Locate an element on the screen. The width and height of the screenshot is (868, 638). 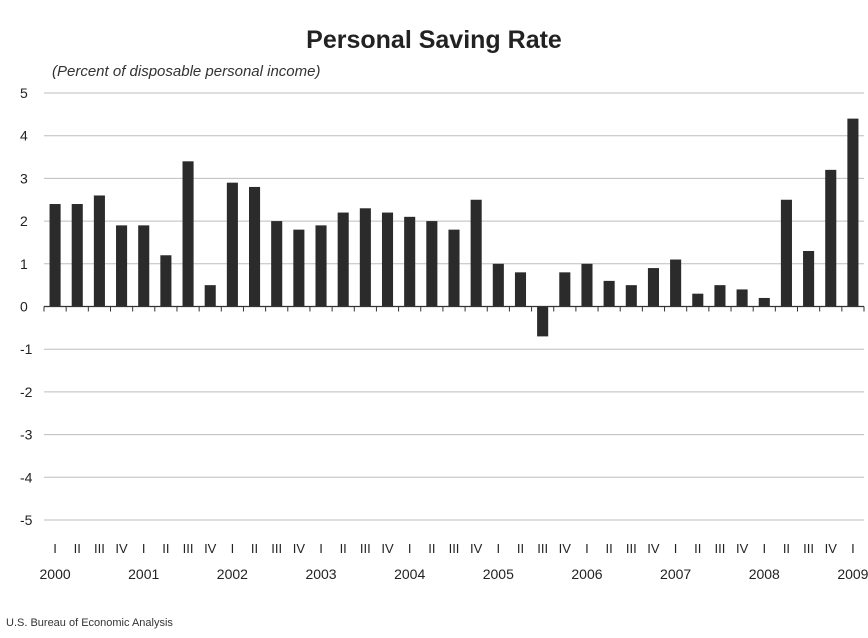
year-label: 2005 is located at coordinates (498, 574).